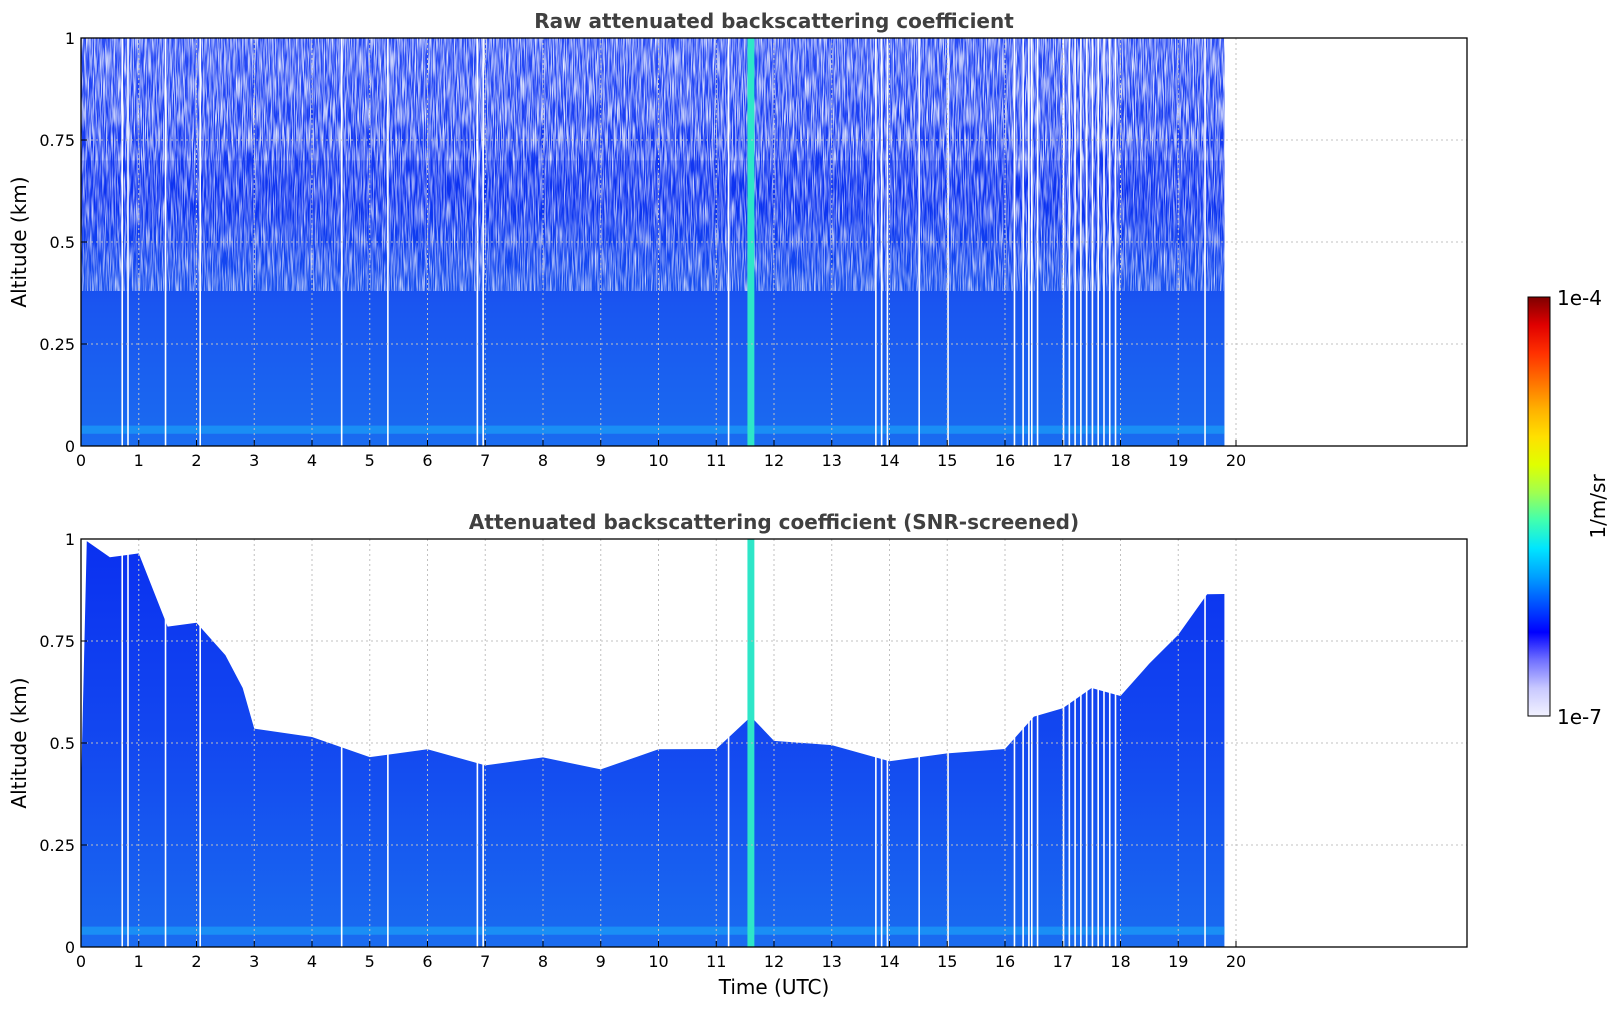 The image size is (1621, 1020). Describe the element at coordinates (19, 241) in the screenshot. I see `raw-y-axis-label: Altitude (km)` at that location.